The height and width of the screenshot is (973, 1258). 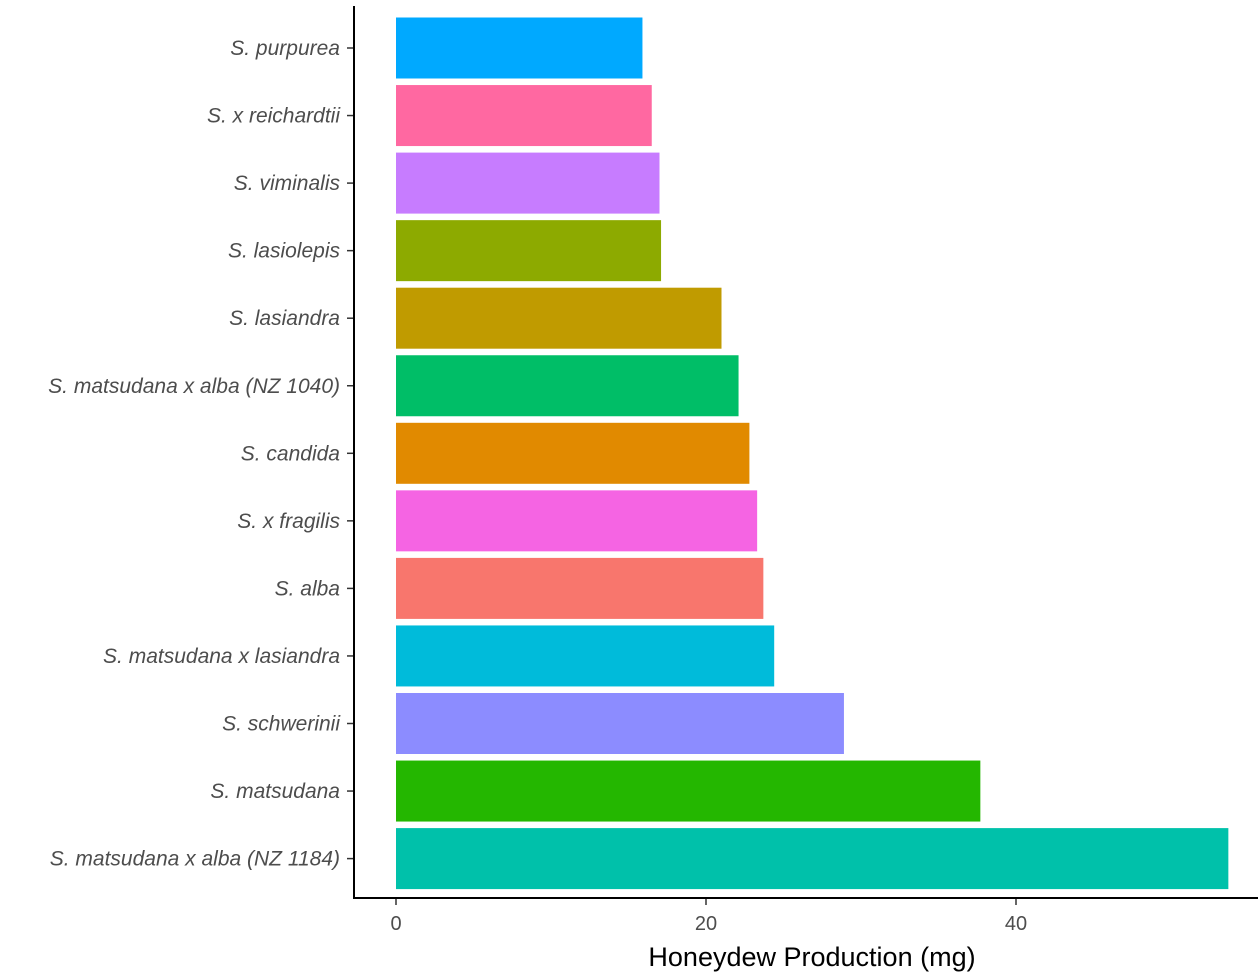 I want to click on category-label: S. matsudana, so click(x=275, y=791).